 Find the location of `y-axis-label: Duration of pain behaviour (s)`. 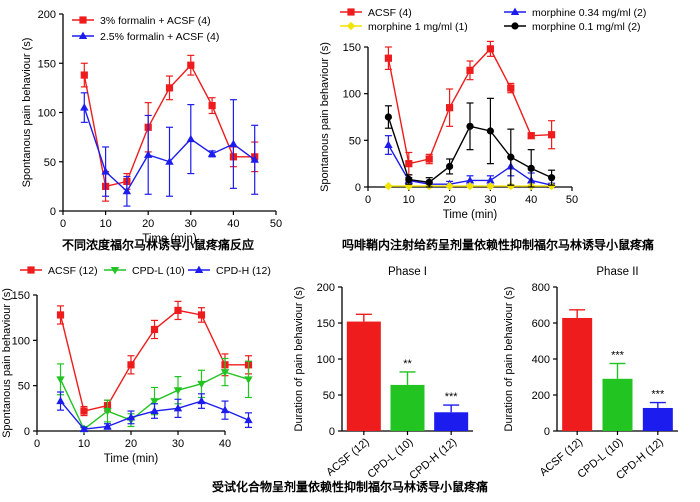

y-axis-label: Duration of pain behaviour (s) is located at coordinates (509, 359).